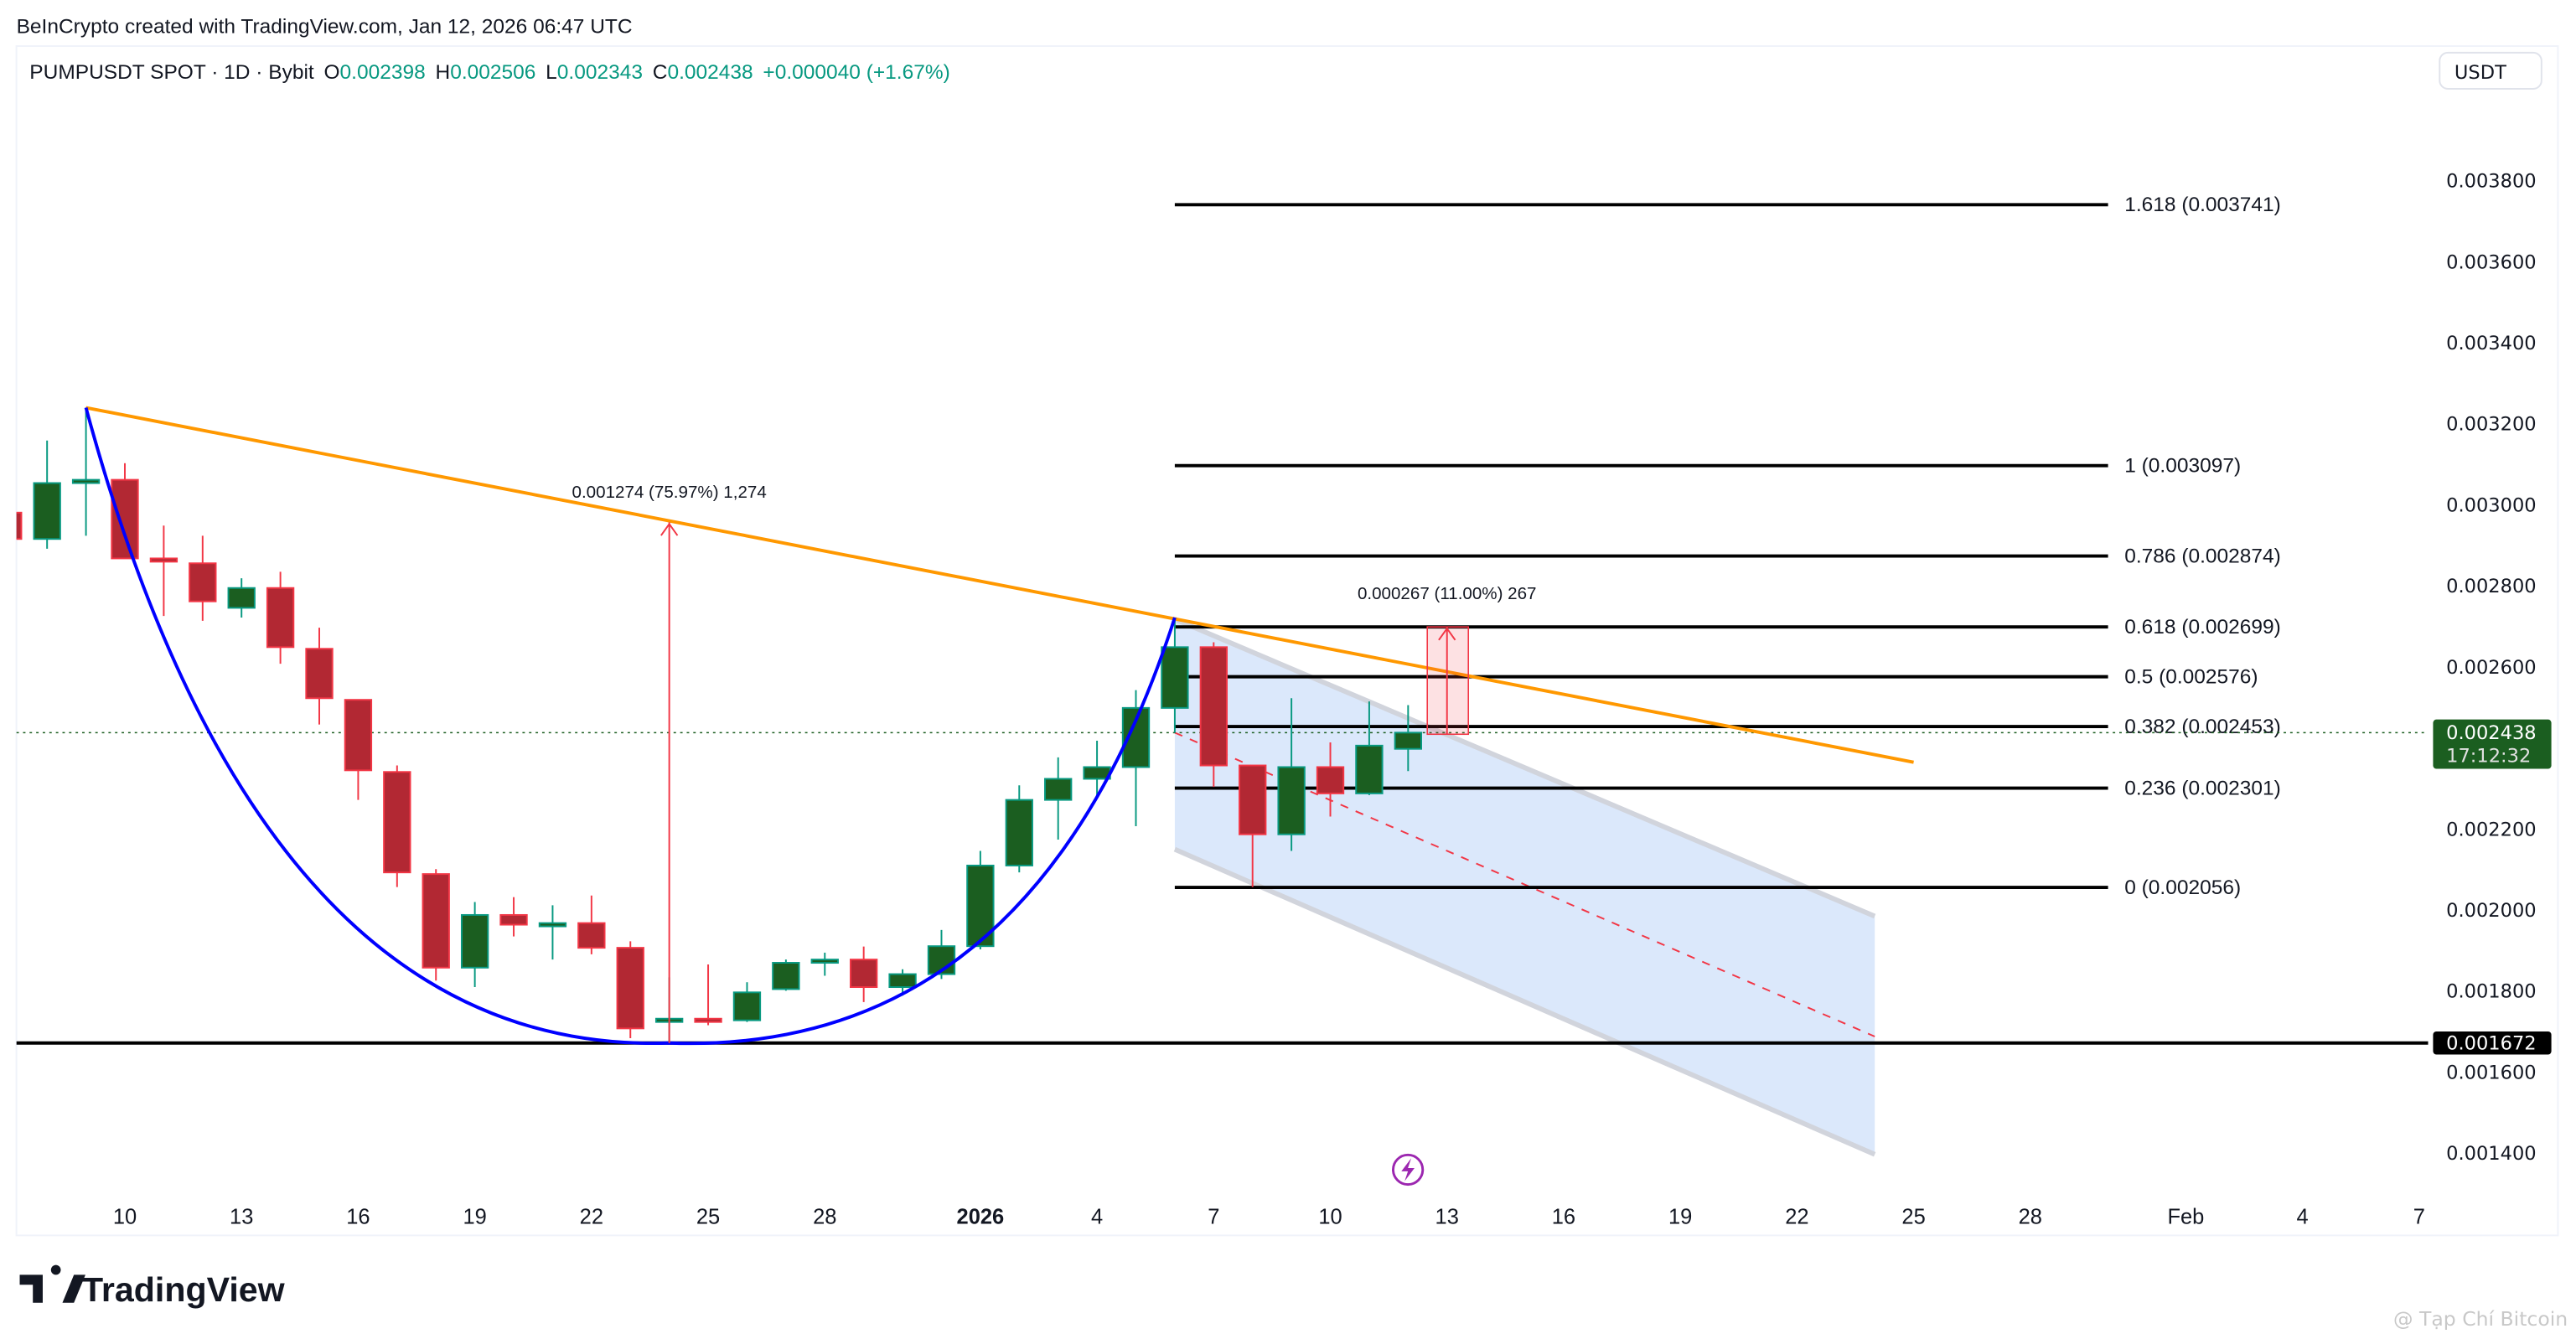 This screenshot has height=1339, width=2576. Describe the element at coordinates (2491, 343) in the screenshot. I see `price-tick-label: 0.003400` at that location.